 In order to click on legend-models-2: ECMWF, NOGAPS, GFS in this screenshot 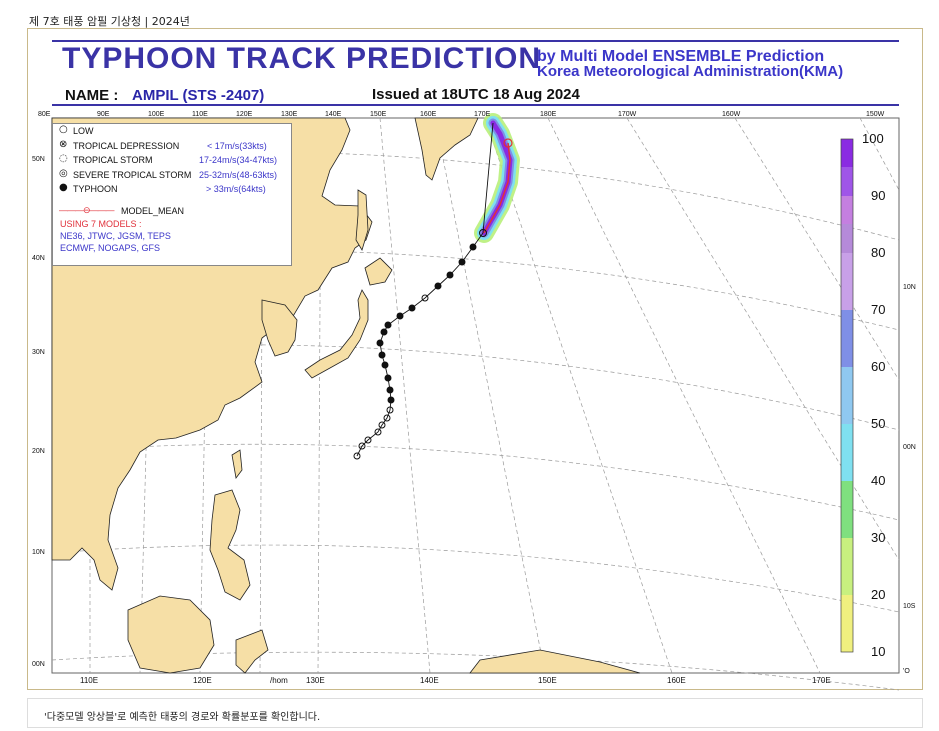, I will do `click(110, 248)`.